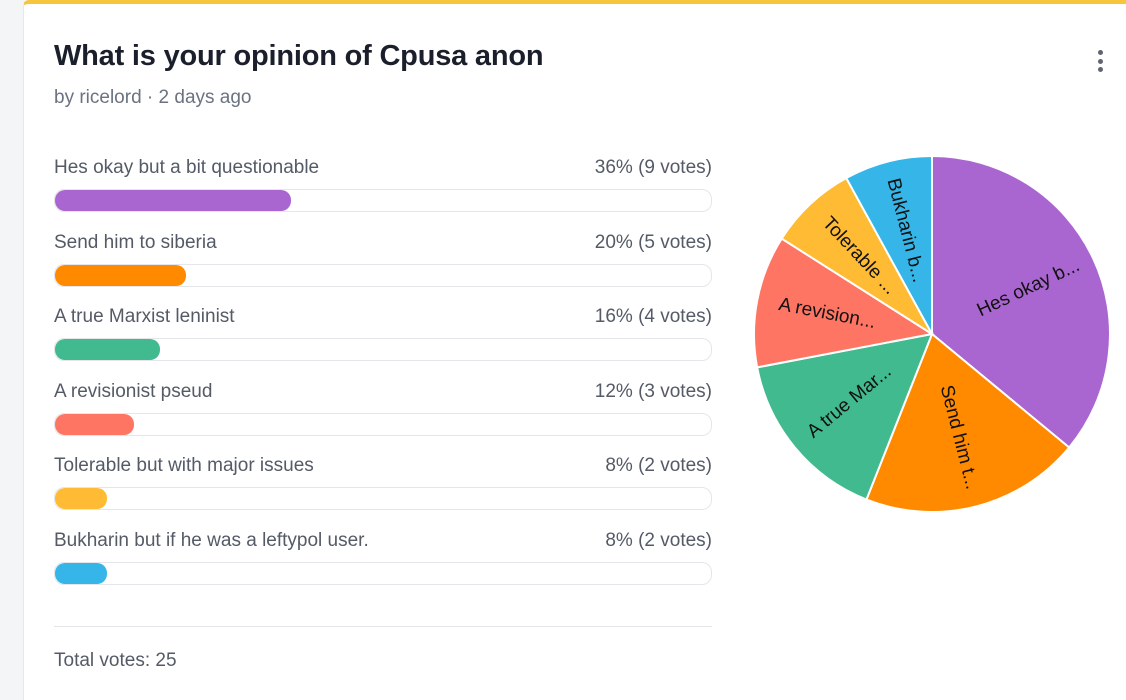 Image resolution: width=1126 pixels, height=700 pixels. Describe the element at coordinates (135, 242) in the screenshot. I see `option-label: Send him to siberia` at that location.